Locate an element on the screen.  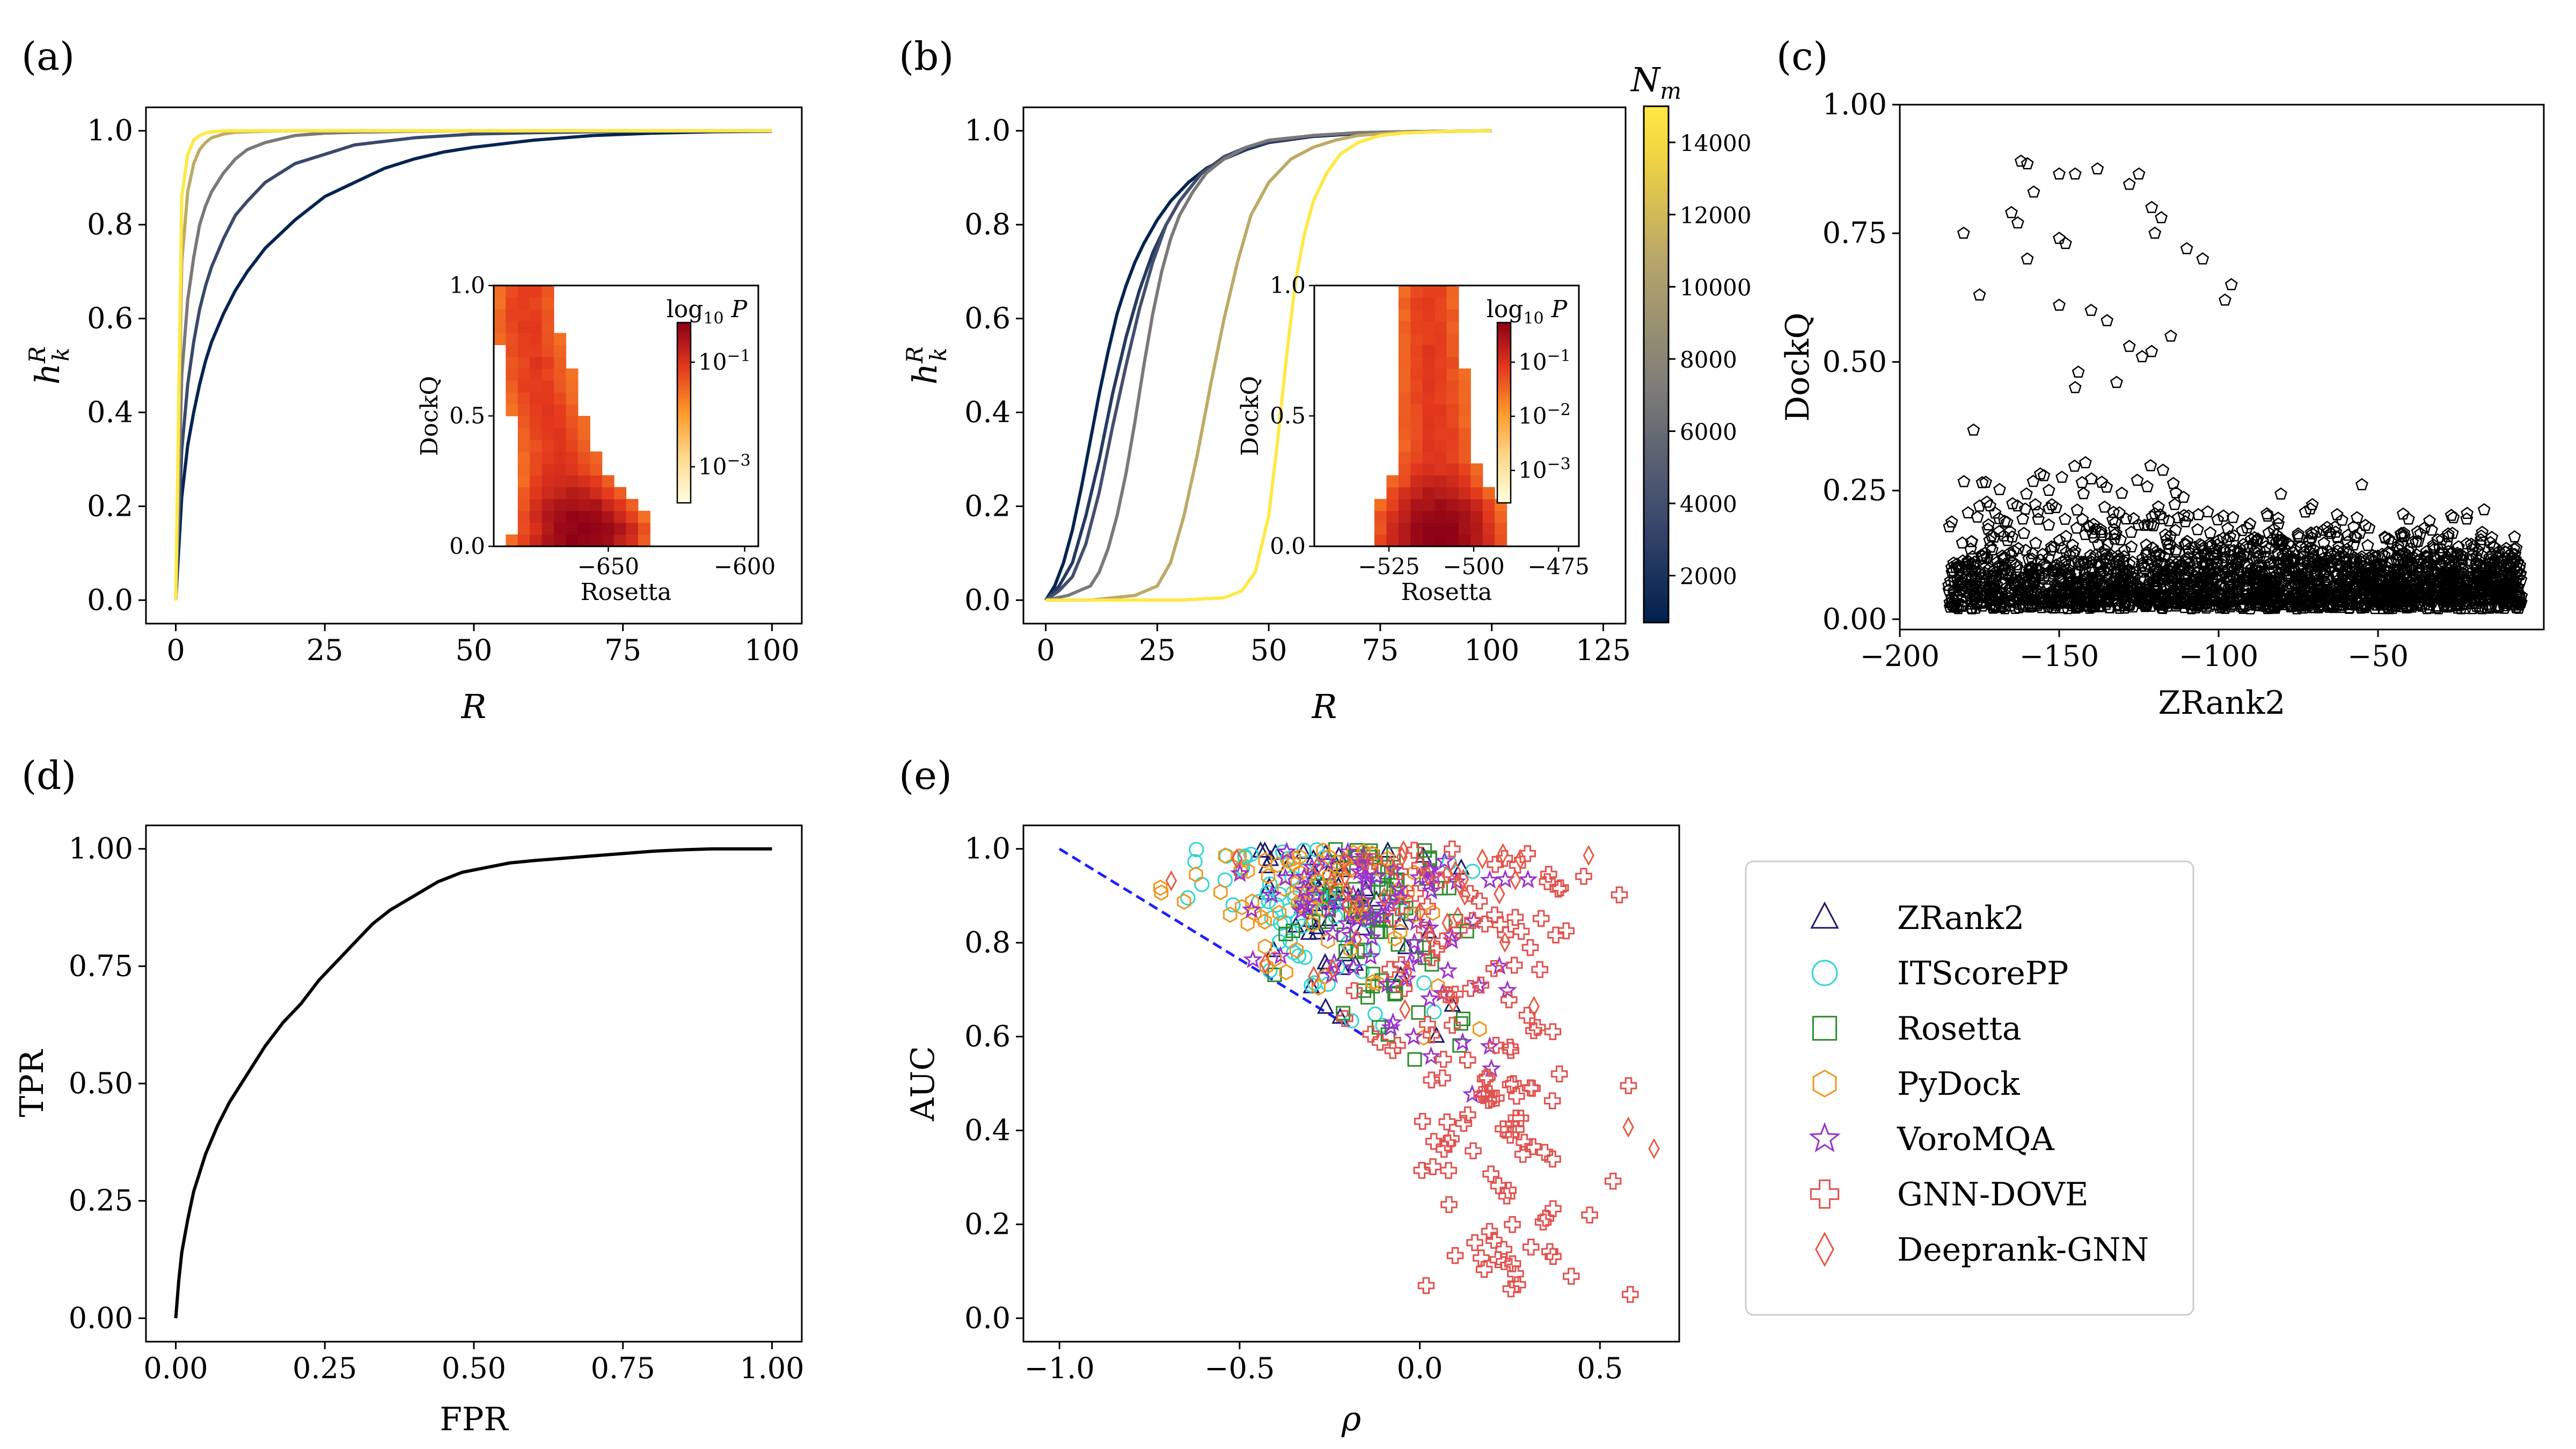
legend-marker-deeprank-gnn is located at coordinates (1824, 1249).